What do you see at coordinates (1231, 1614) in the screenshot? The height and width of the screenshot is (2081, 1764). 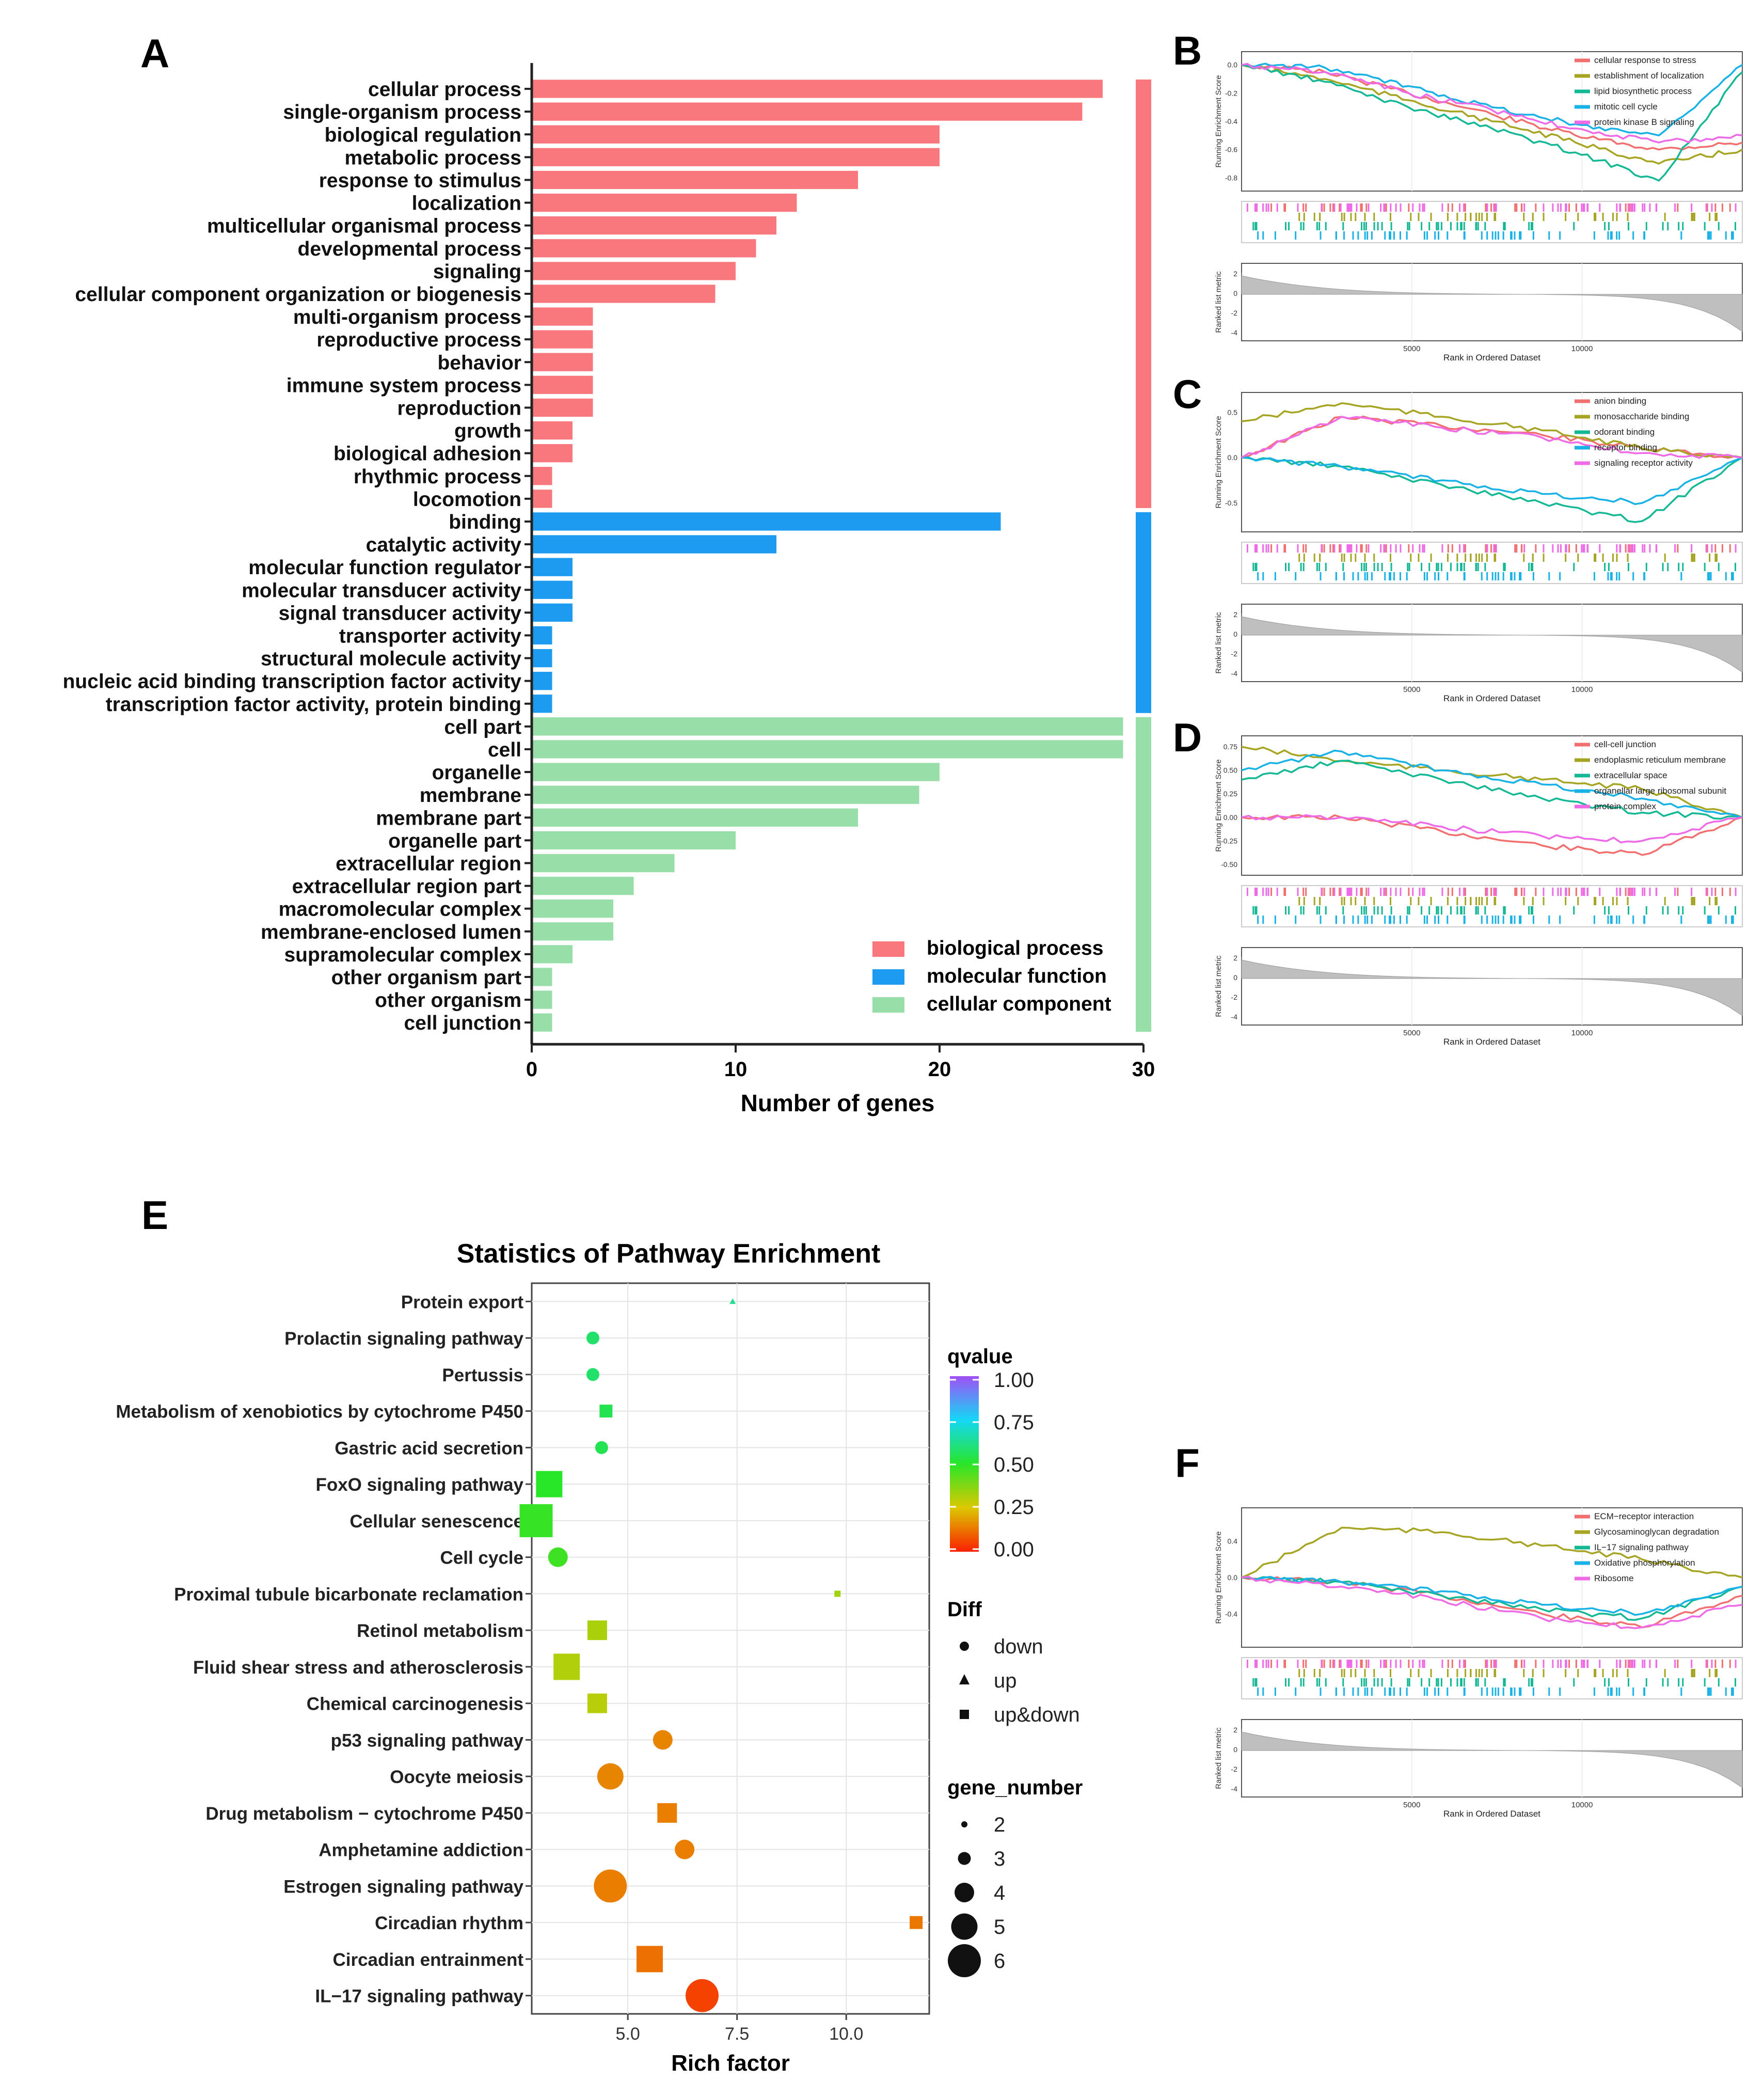 I see `gsea-y-tick-label: -0.4` at bounding box center [1231, 1614].